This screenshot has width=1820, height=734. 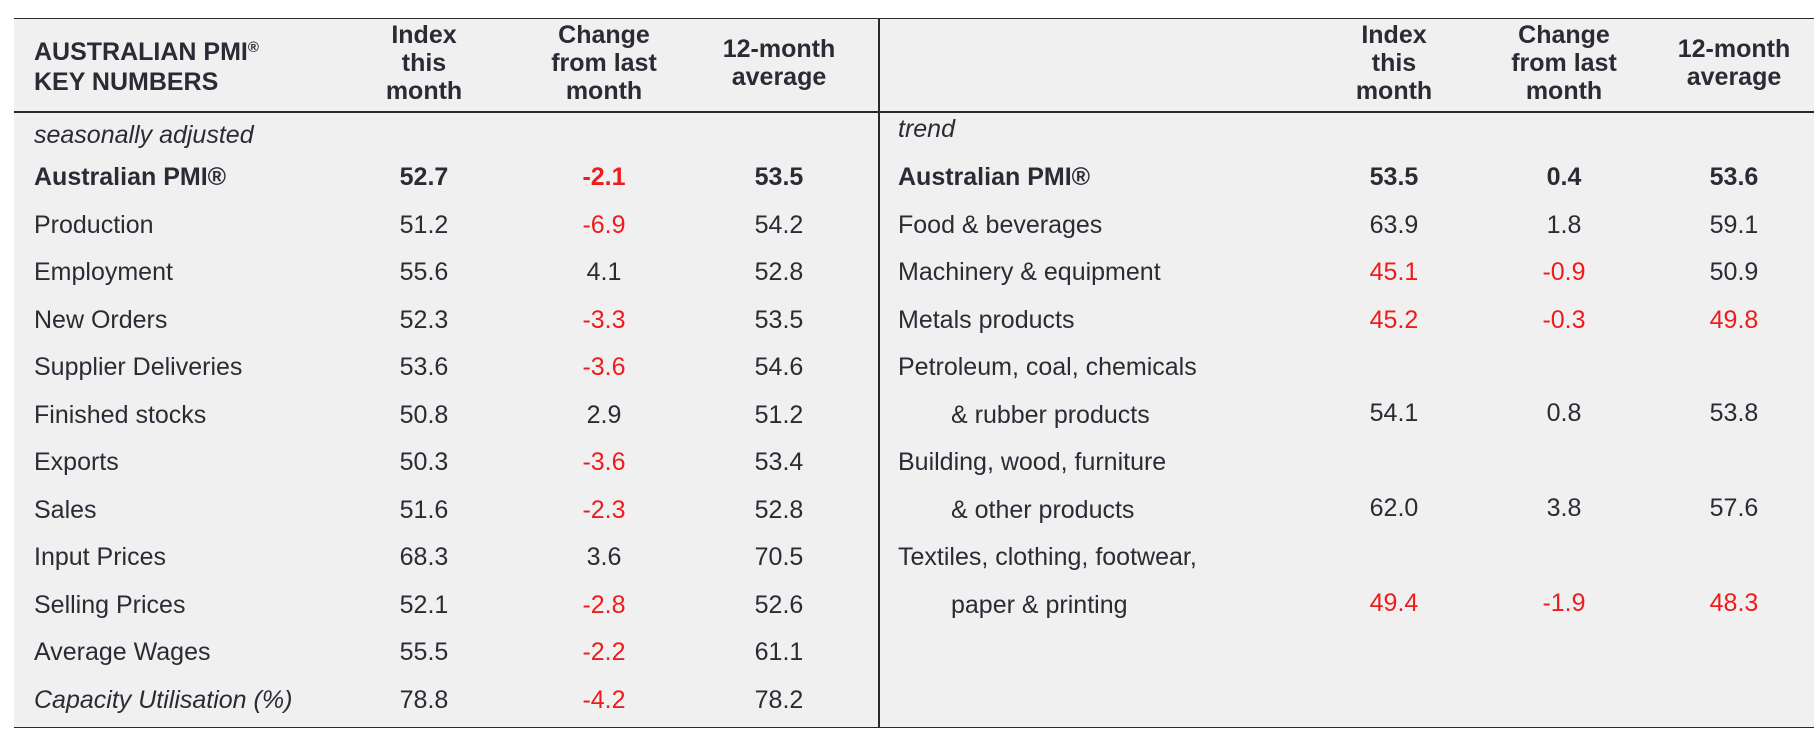 I want to click on row-label: Metals products, so click(x=986, y=319).